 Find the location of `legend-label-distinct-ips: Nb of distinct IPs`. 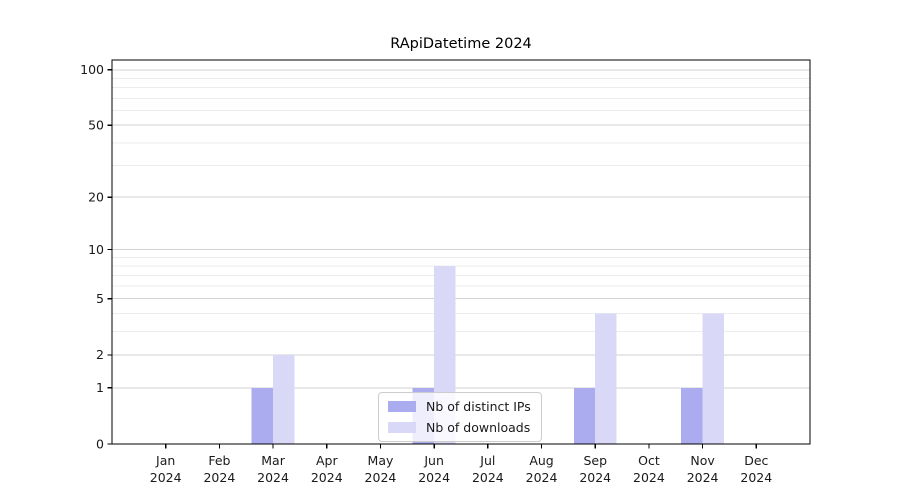

legend-label-distinct-ips: Nb of distinct IPs is located at coordinates (478, 406).